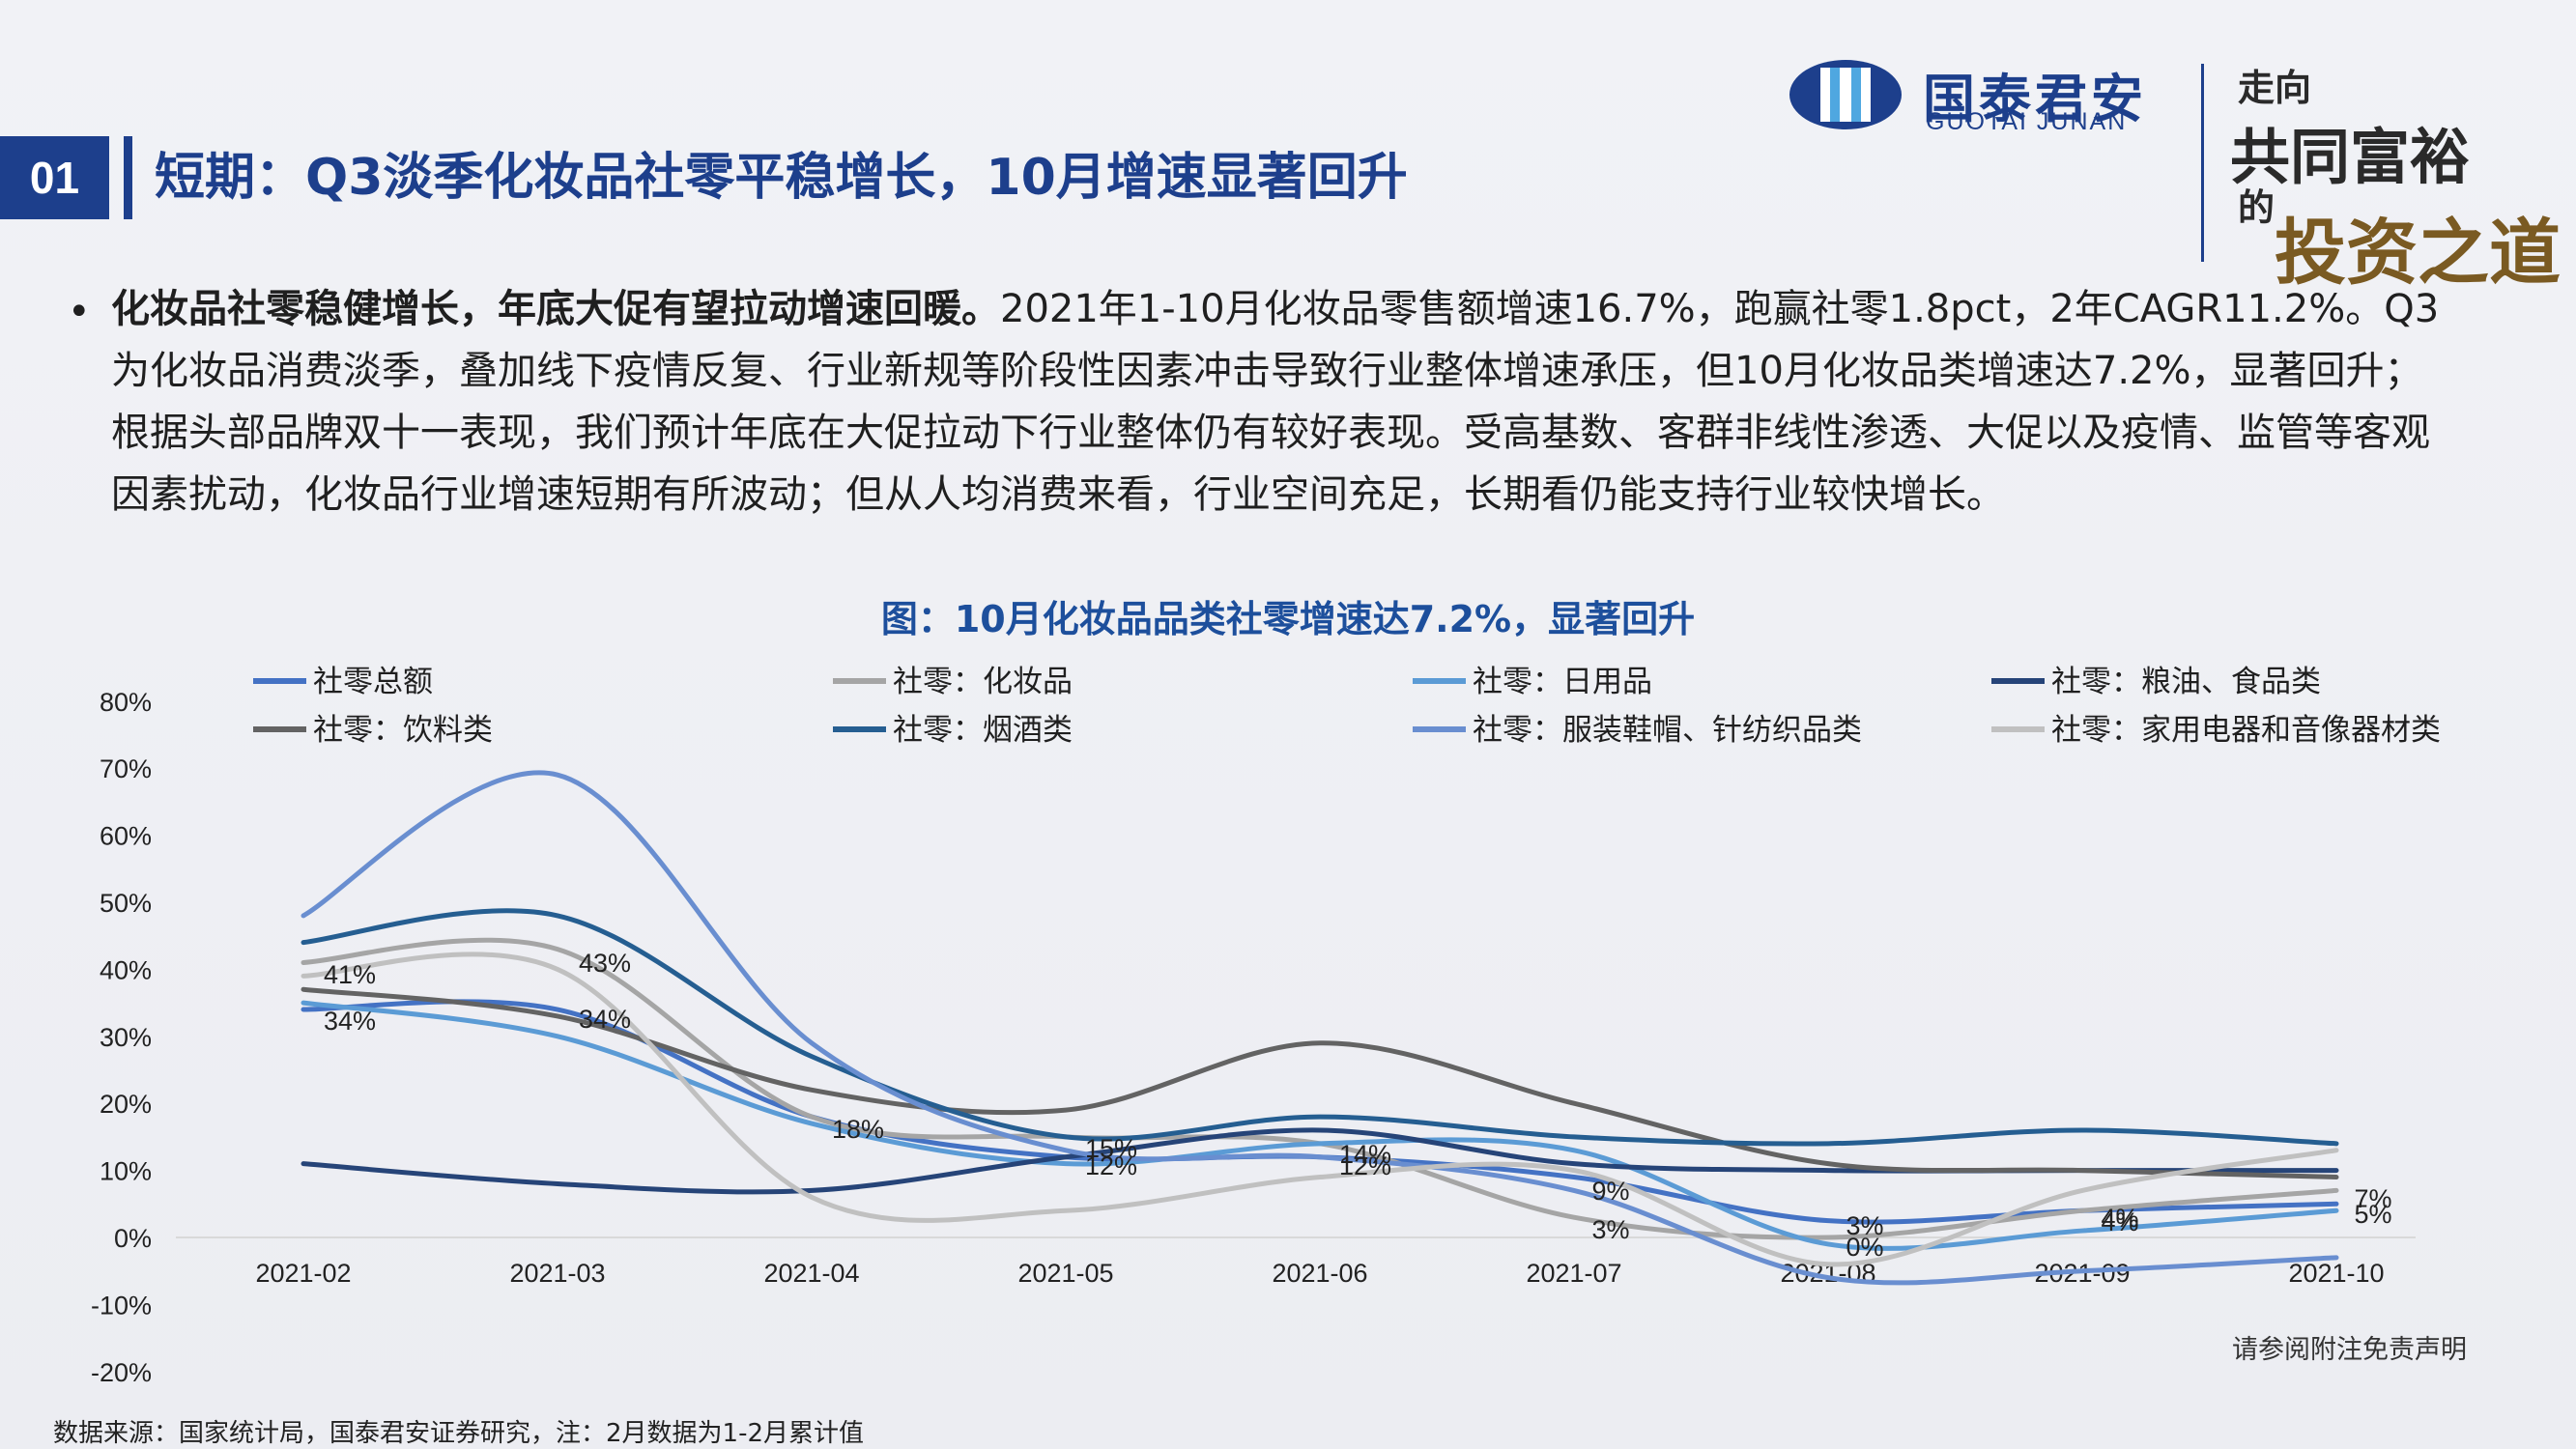 Image resolution: width=2576 pixels, height=1449 pixels. What do you see at coordinates (1065, 1273) in the screenshot?
I see `x-tick-label: 2021-05` at bounding box center [1065, 1273].